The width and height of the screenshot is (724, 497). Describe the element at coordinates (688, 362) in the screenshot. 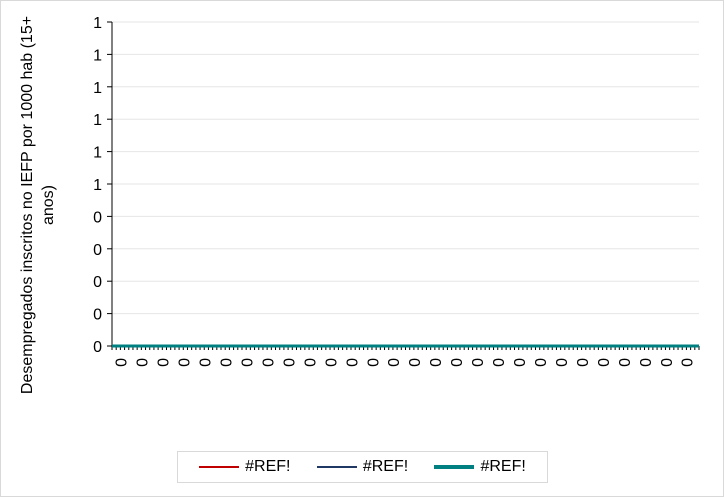

I see `x-tick-label-27: 0` at that location.